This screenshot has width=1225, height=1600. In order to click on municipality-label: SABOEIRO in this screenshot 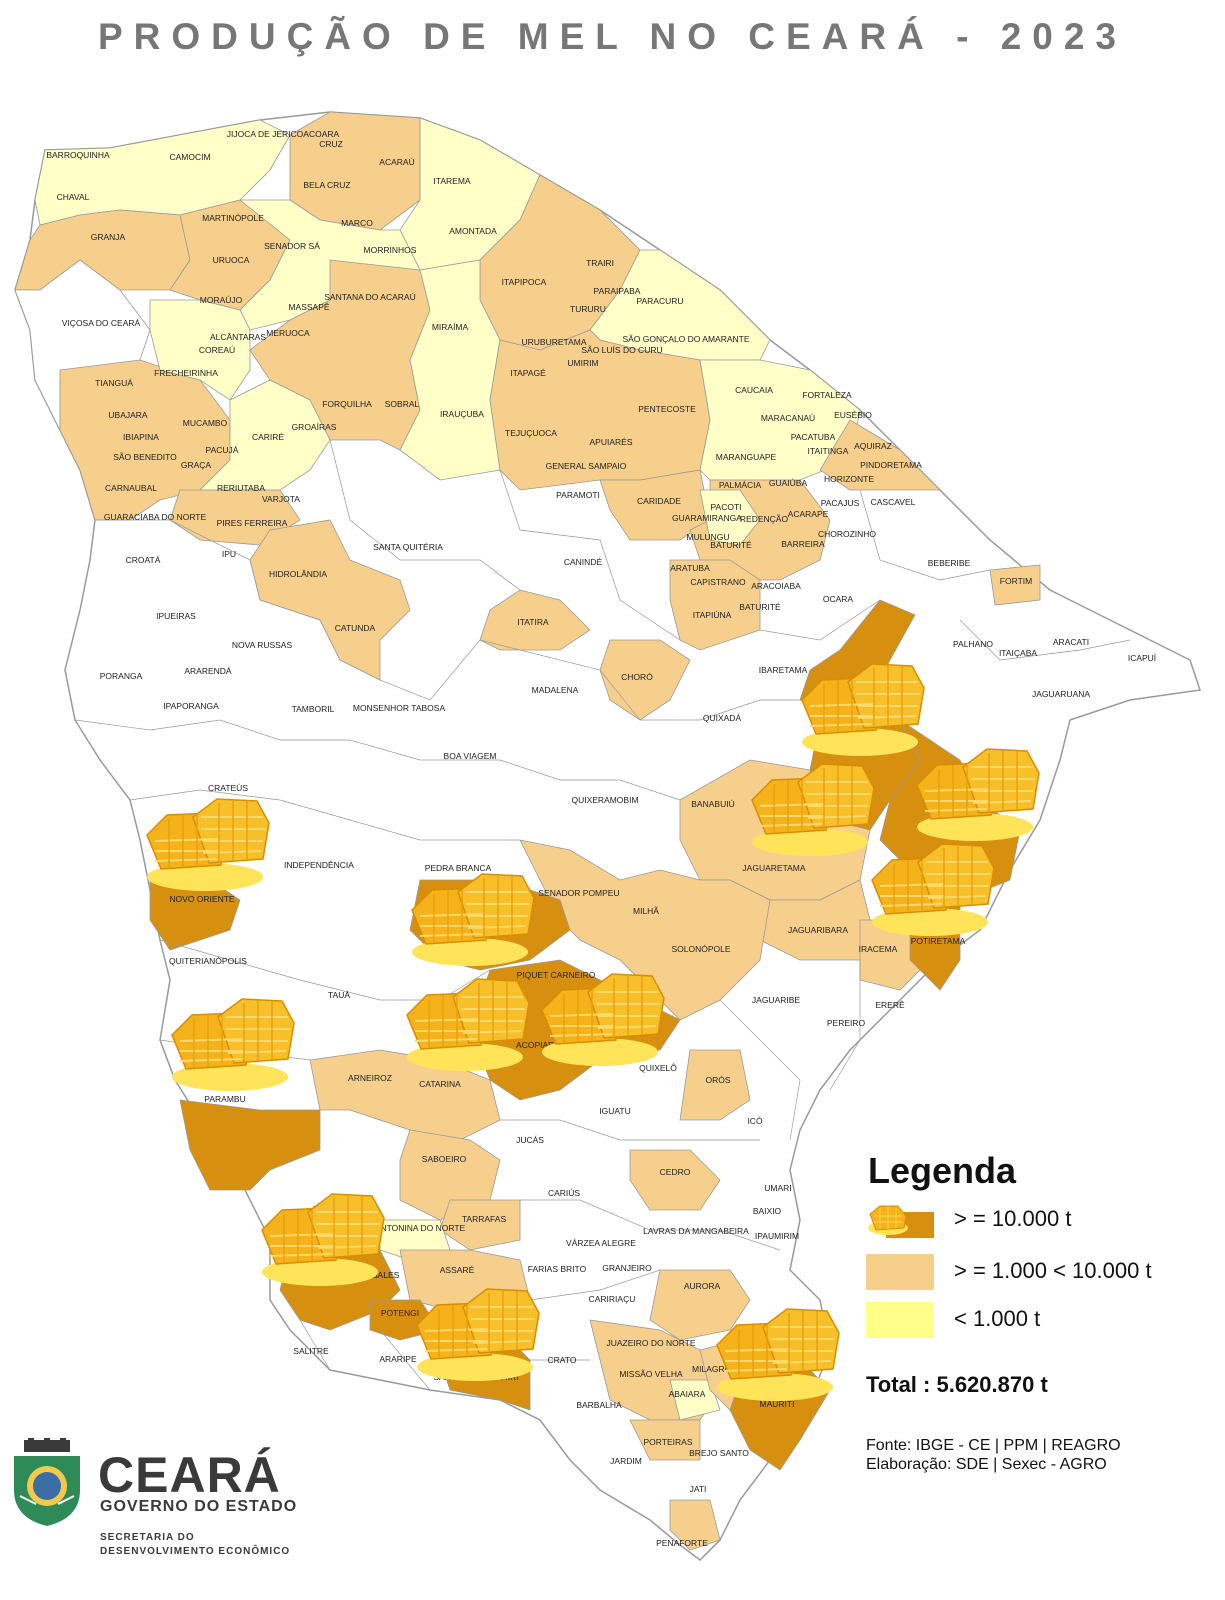, I will do `click(444, 1159)`.